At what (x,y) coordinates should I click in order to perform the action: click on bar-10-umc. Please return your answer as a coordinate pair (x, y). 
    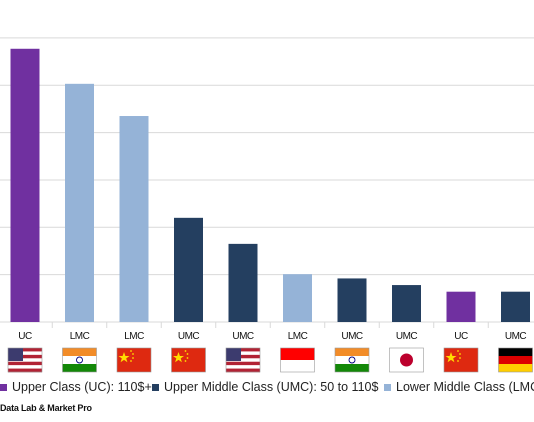
    Looking at the image, I should click on (515, 306).